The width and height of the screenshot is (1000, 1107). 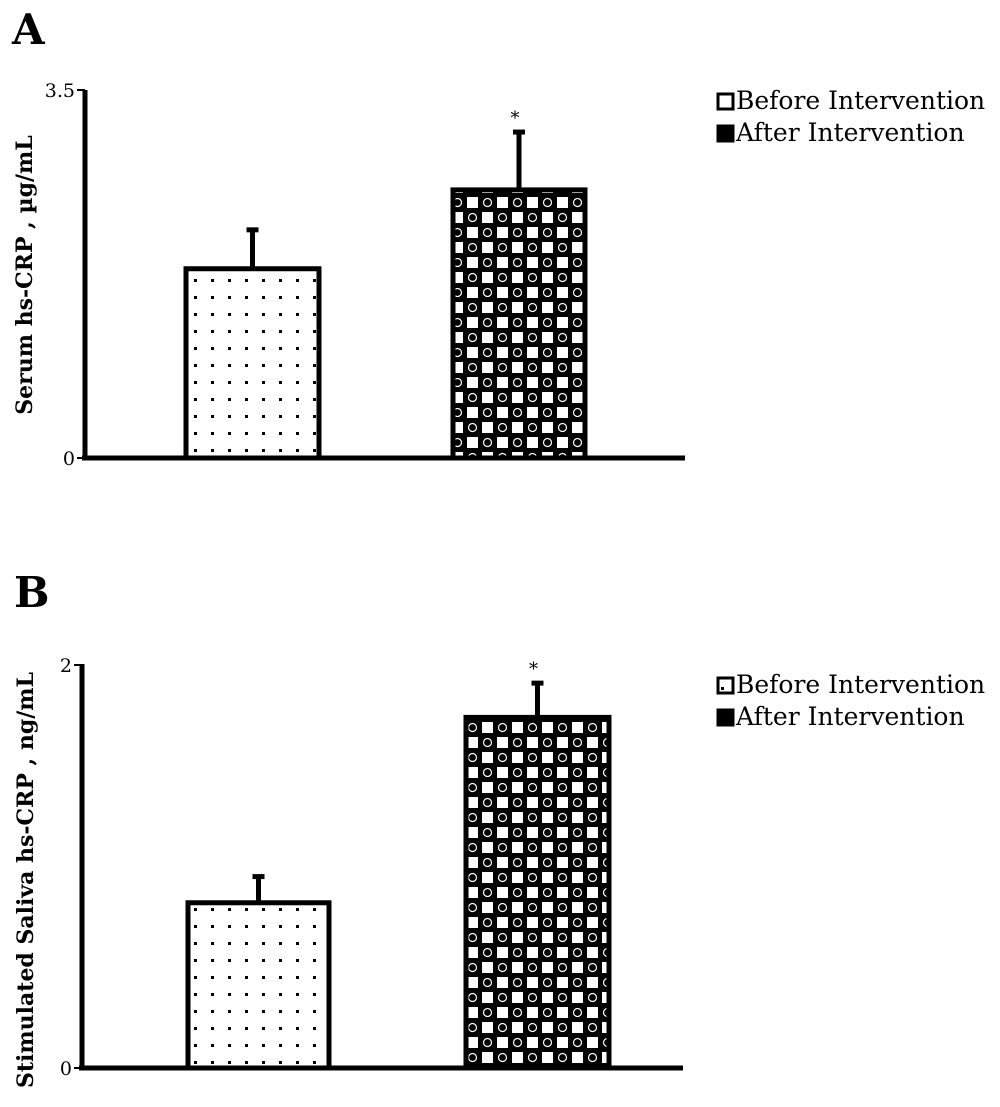 What do you see at coordinates (66, 666) in the screenshot?
I see `panel-b-y-tick-label: 2` at bounding box center [66, 666].